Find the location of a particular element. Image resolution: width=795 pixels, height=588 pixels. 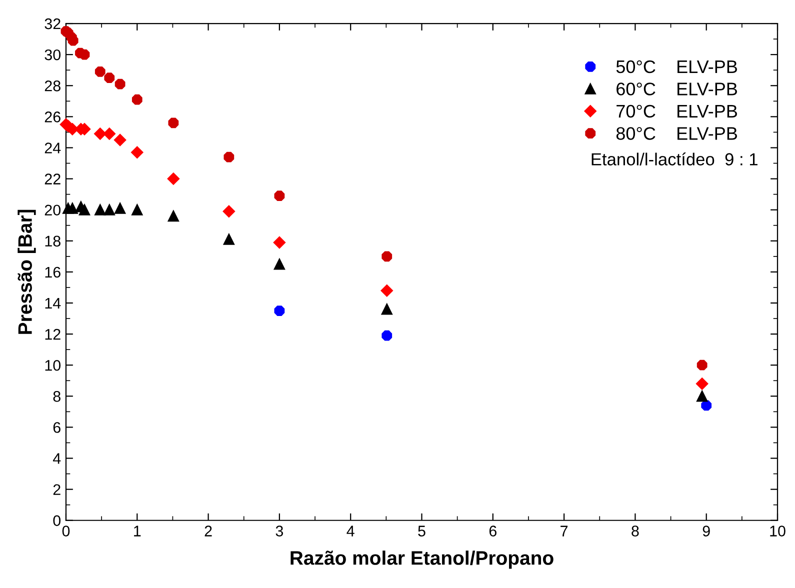

x-axis-title: Razão molar Etanol/Propano is located at coordinates (422, 559).